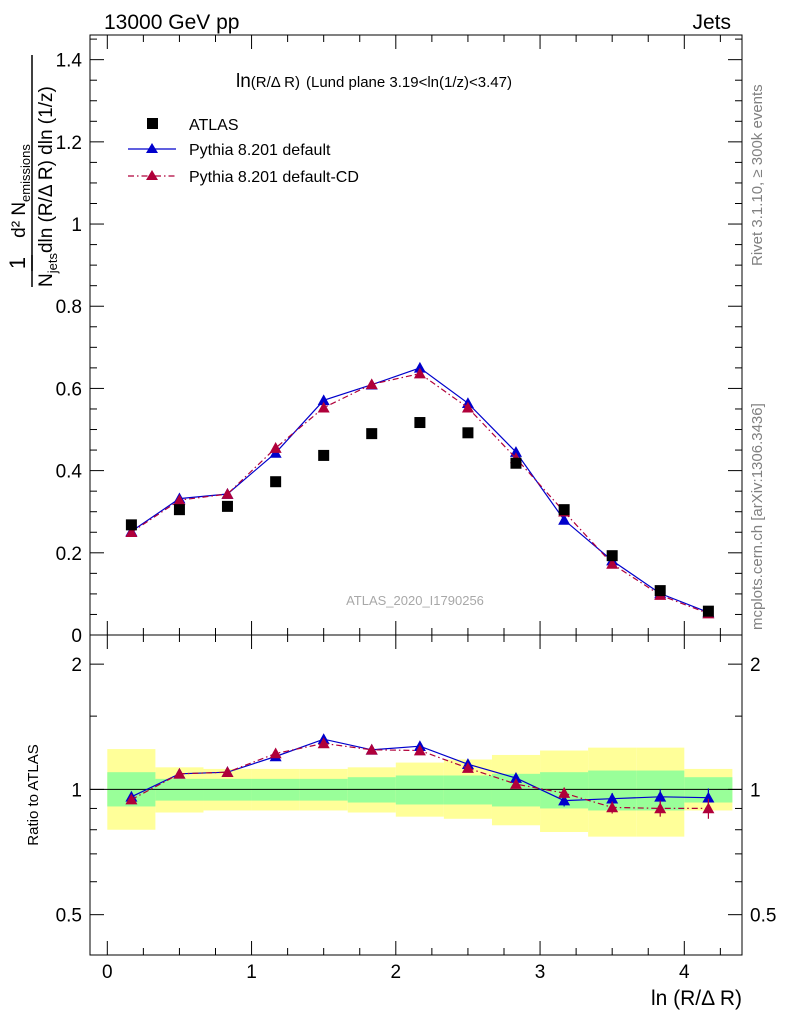 The width and height of the screenshot is (786, 1024). What do you see at coordinates (396, 972) in the screenshot?
I see `x-tick-label: 2` at bounding box center [396, 972].